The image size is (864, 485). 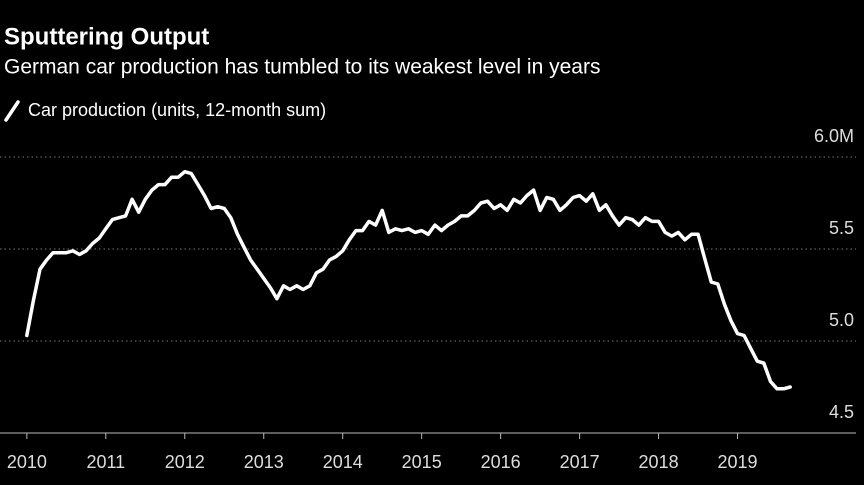 What do you see at coordinates (106, 36) in the screenshot?
I see `chart-title: Sputtering Output` at bounding box center [106, 36].